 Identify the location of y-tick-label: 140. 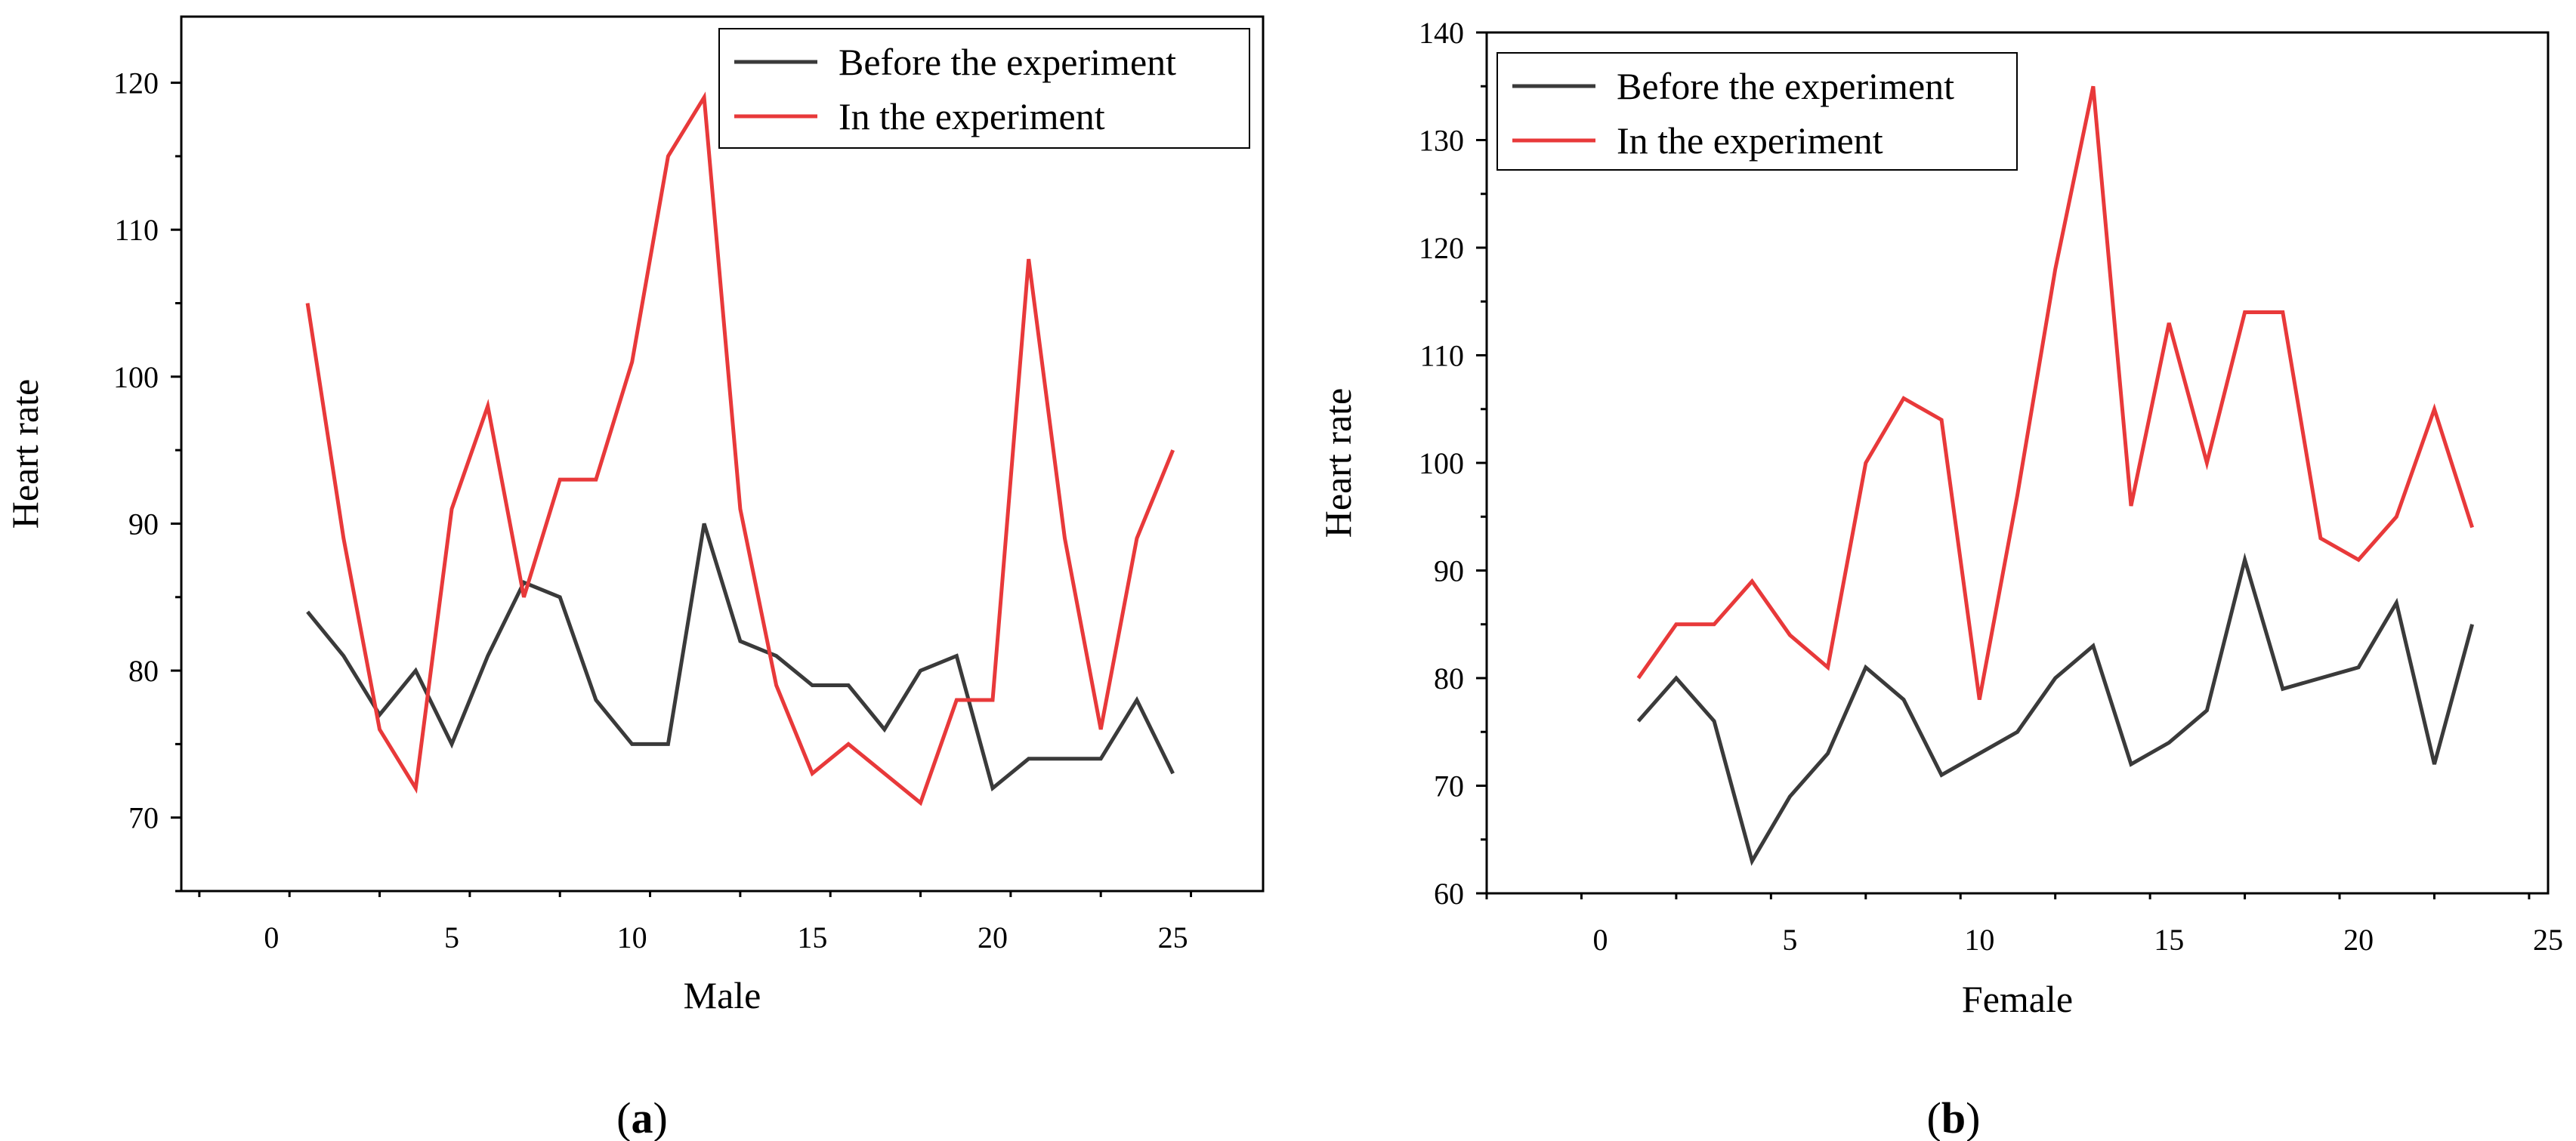
(1441, 33).